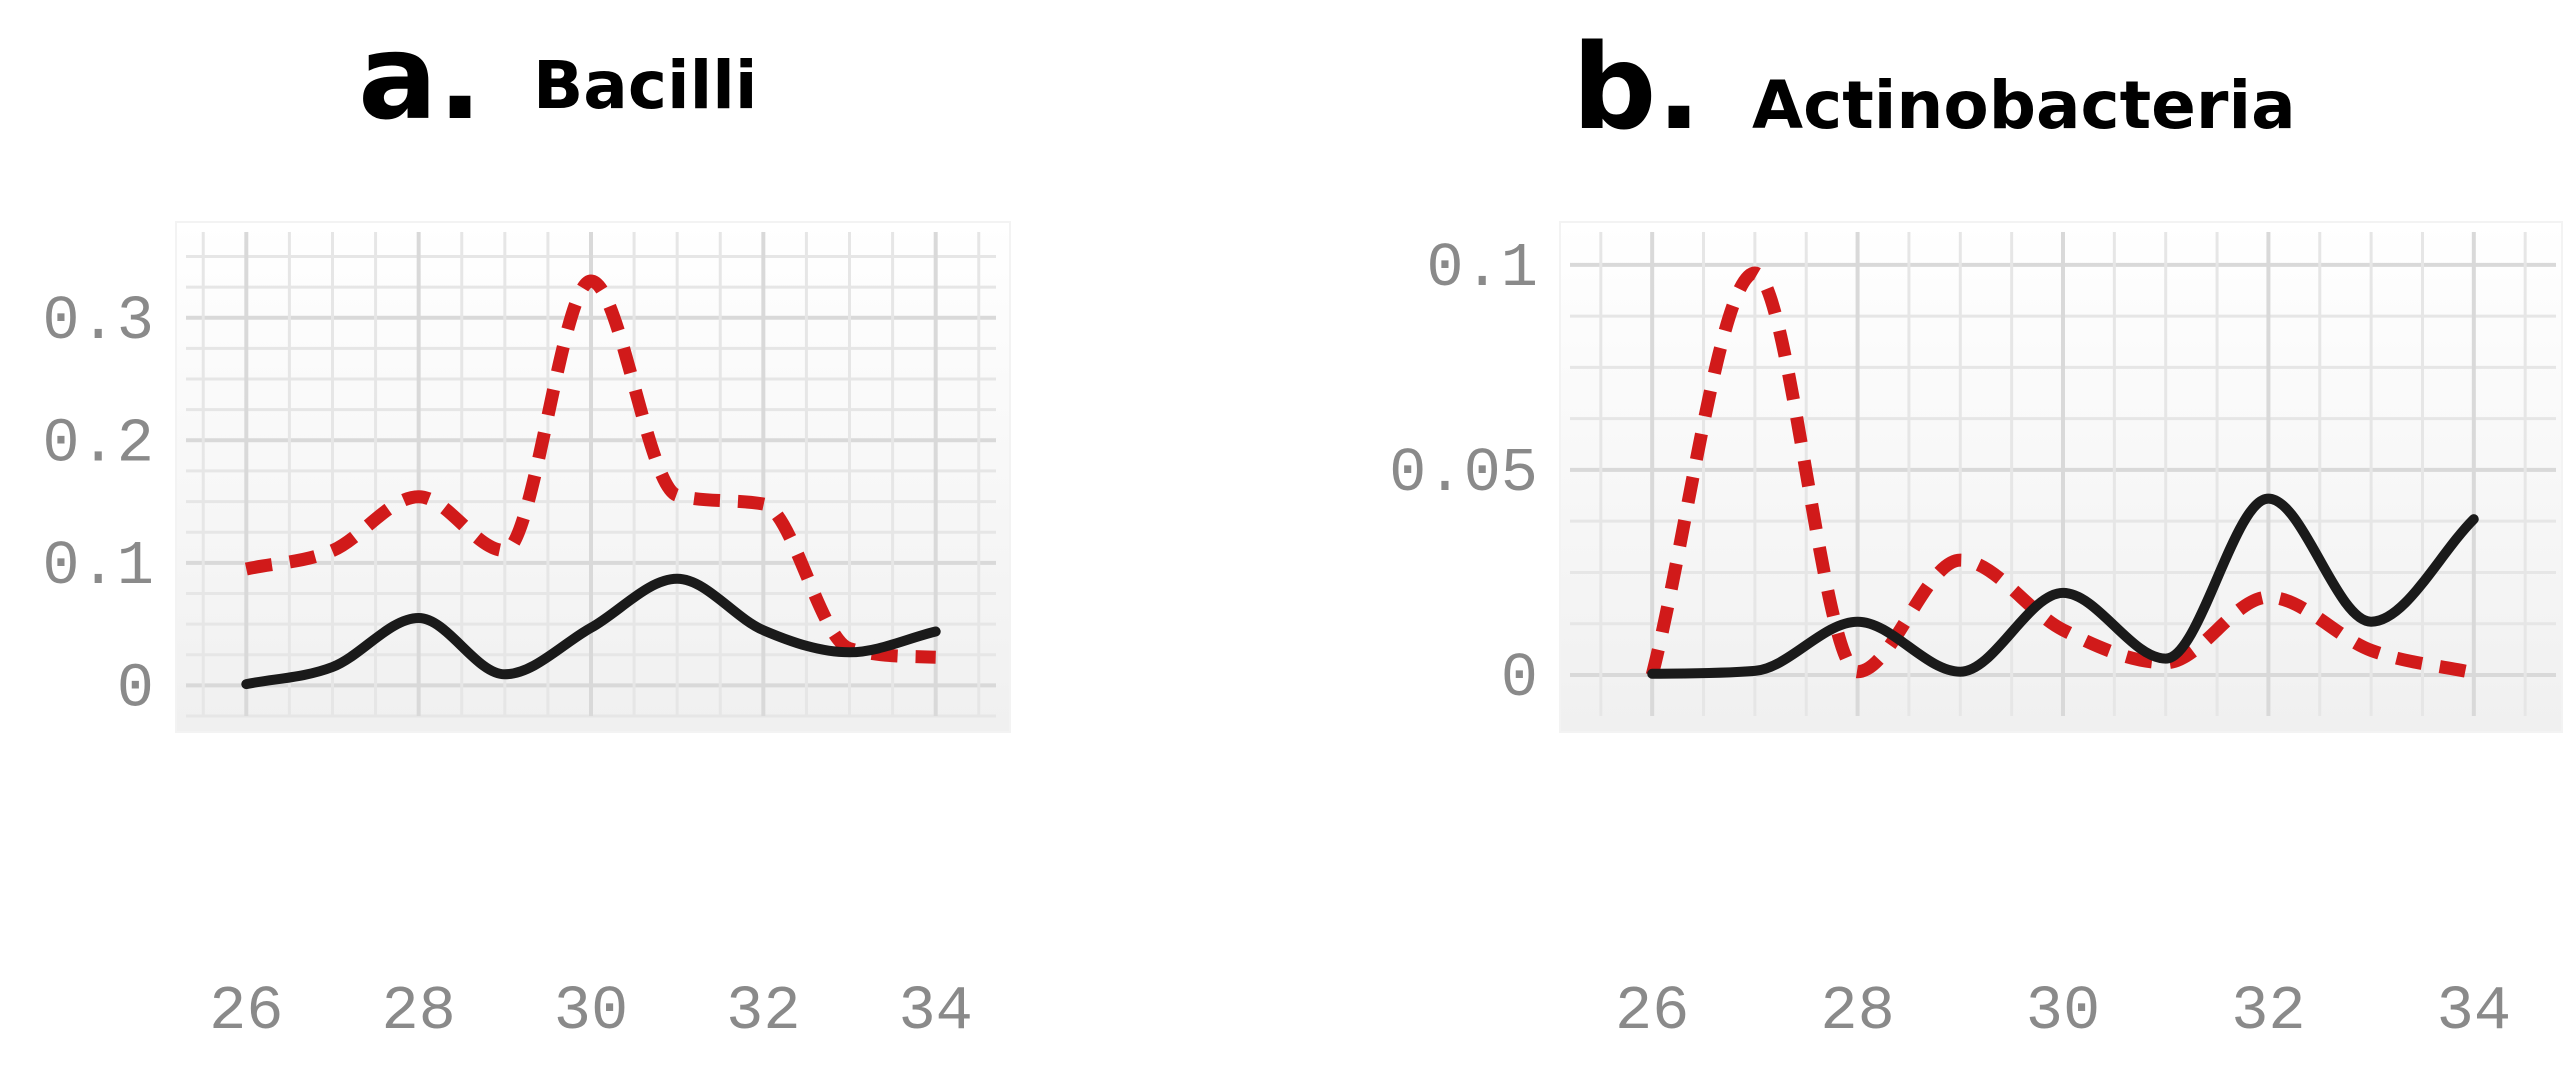  What do you see at coordinates (645, 85) in the screenshot?
I see `chart-title: Bacilli` at bounding box center [645, 85].